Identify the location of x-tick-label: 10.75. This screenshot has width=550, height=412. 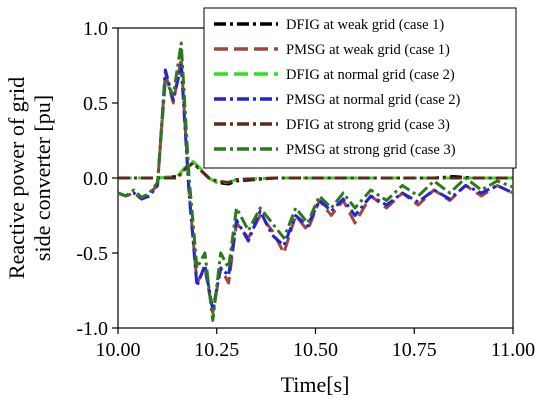
(414, 350).